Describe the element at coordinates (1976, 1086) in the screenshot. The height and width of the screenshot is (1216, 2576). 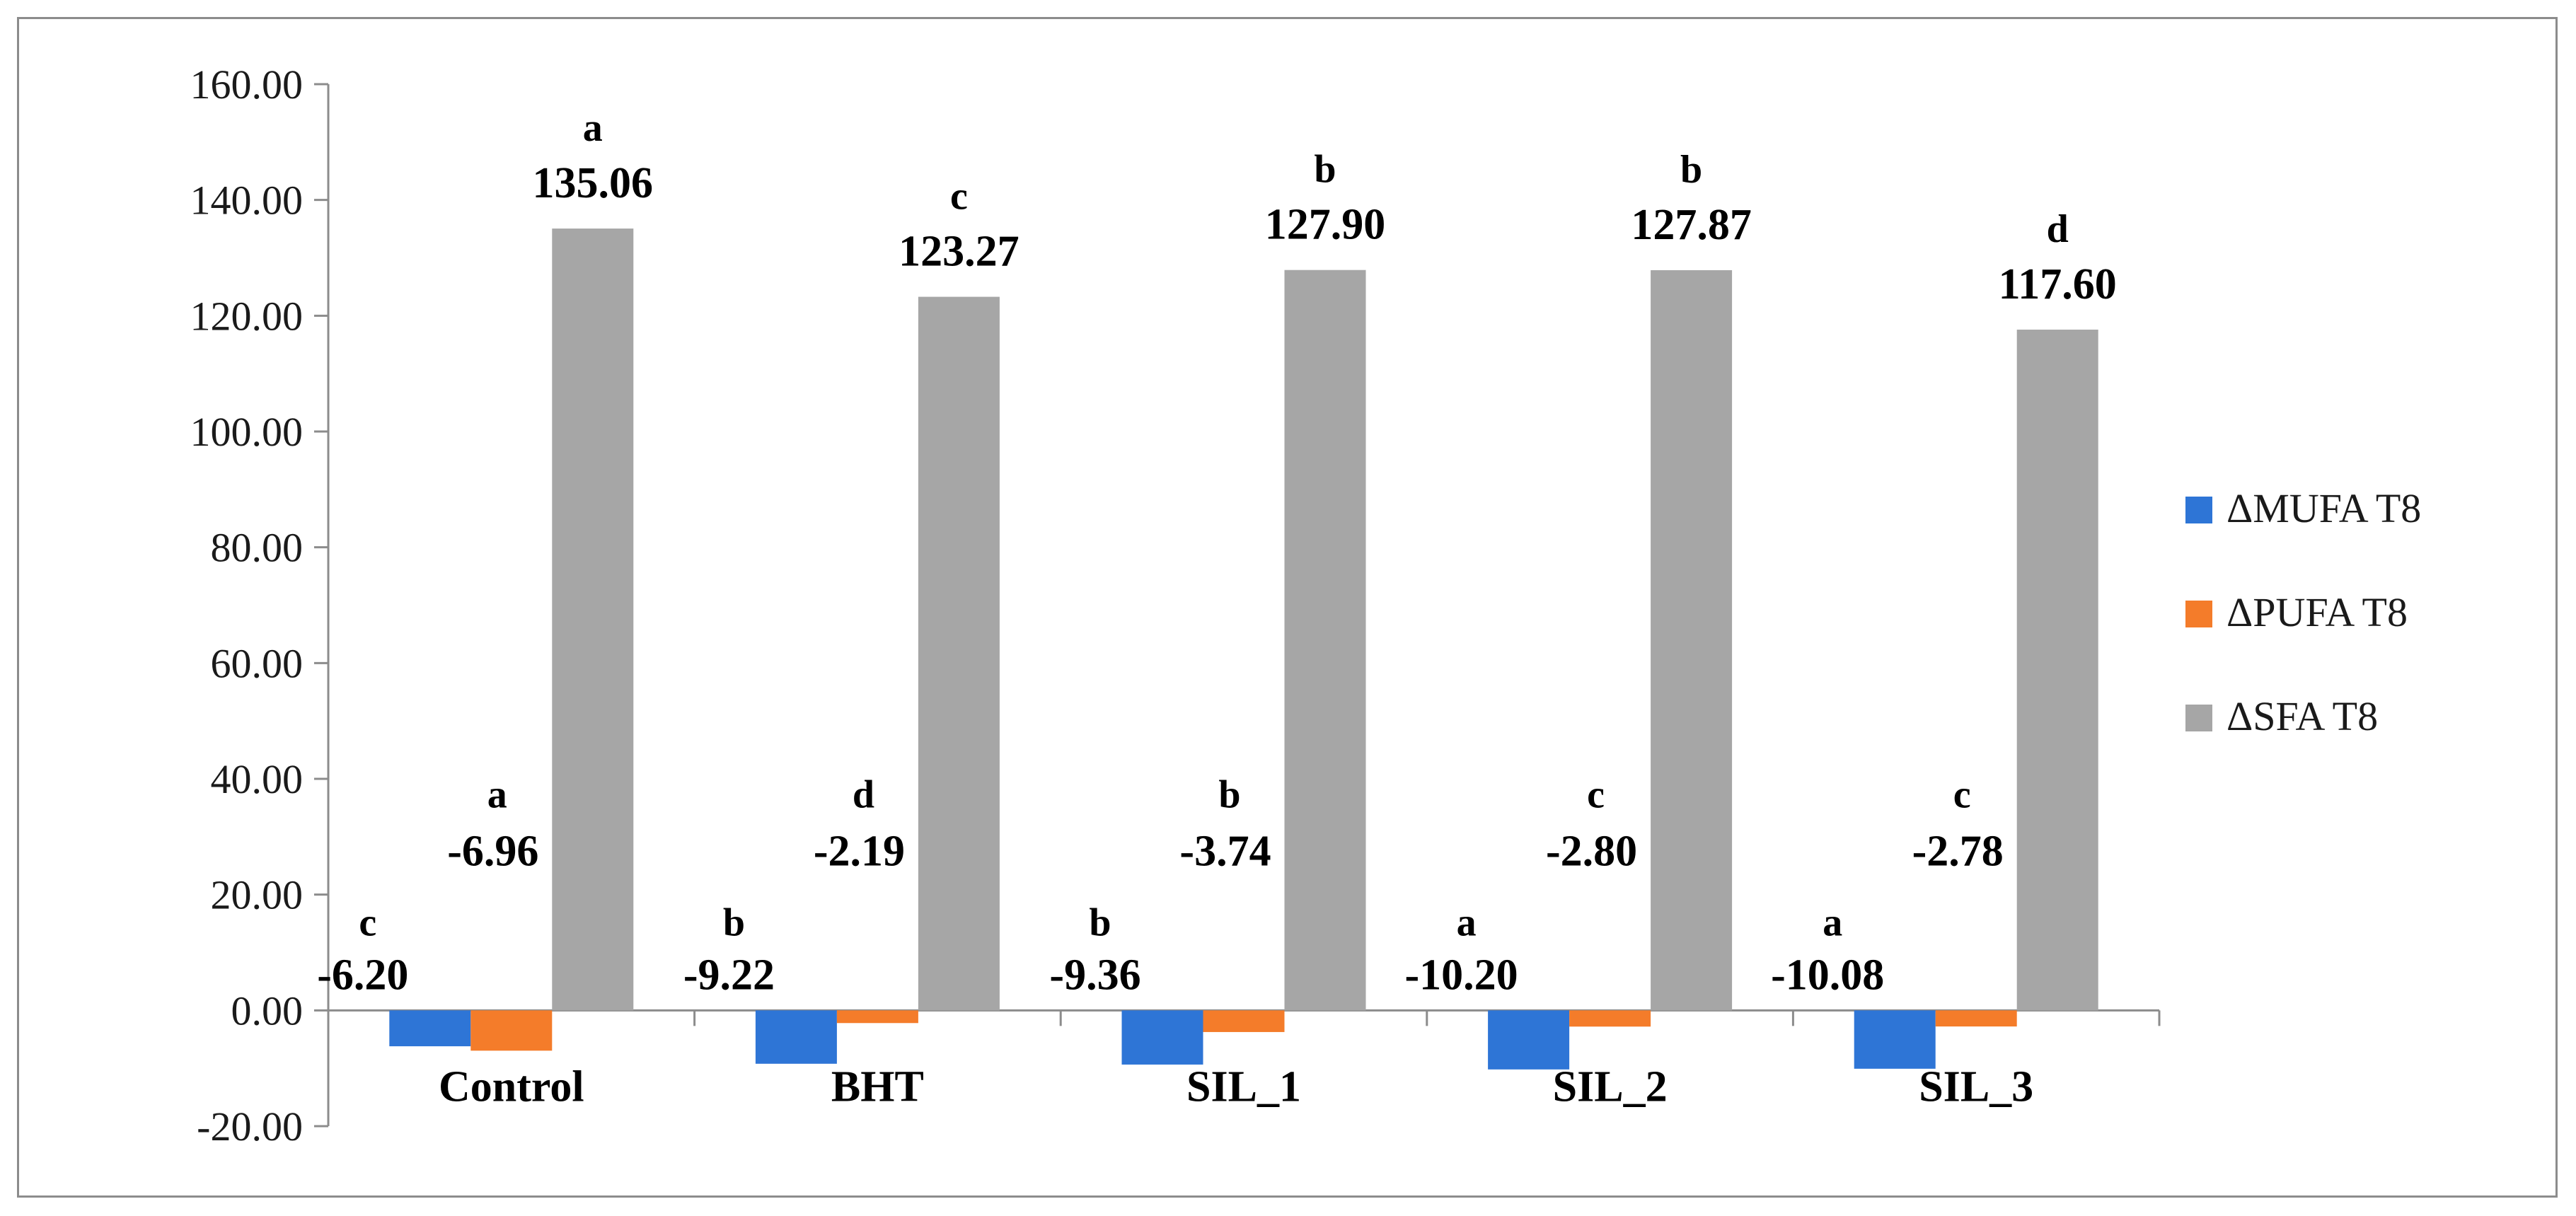
I see `x-tick-label: SIL_3` at that location.